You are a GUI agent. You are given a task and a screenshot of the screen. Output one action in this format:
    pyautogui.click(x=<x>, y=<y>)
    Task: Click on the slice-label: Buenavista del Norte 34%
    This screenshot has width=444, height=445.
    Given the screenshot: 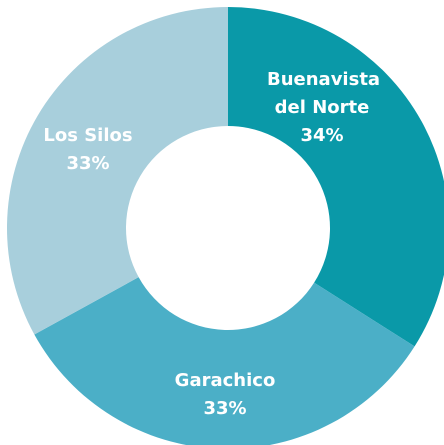 What is the action you would take?
    pyautogui.click(x=324, y=108)
    